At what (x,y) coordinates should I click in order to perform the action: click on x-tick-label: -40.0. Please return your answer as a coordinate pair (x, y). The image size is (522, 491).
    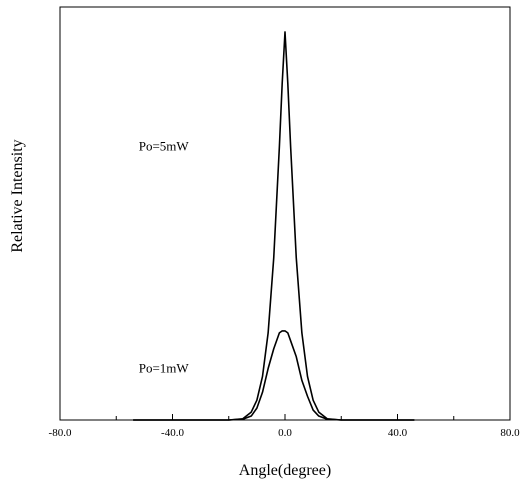
    Looking at the image, I should click on (172, 433).